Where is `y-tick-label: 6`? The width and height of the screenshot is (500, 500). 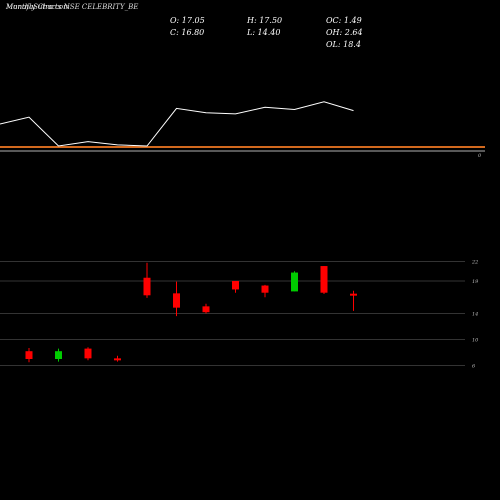
y-tick-label: 6 is located at coordinates (474, 367).